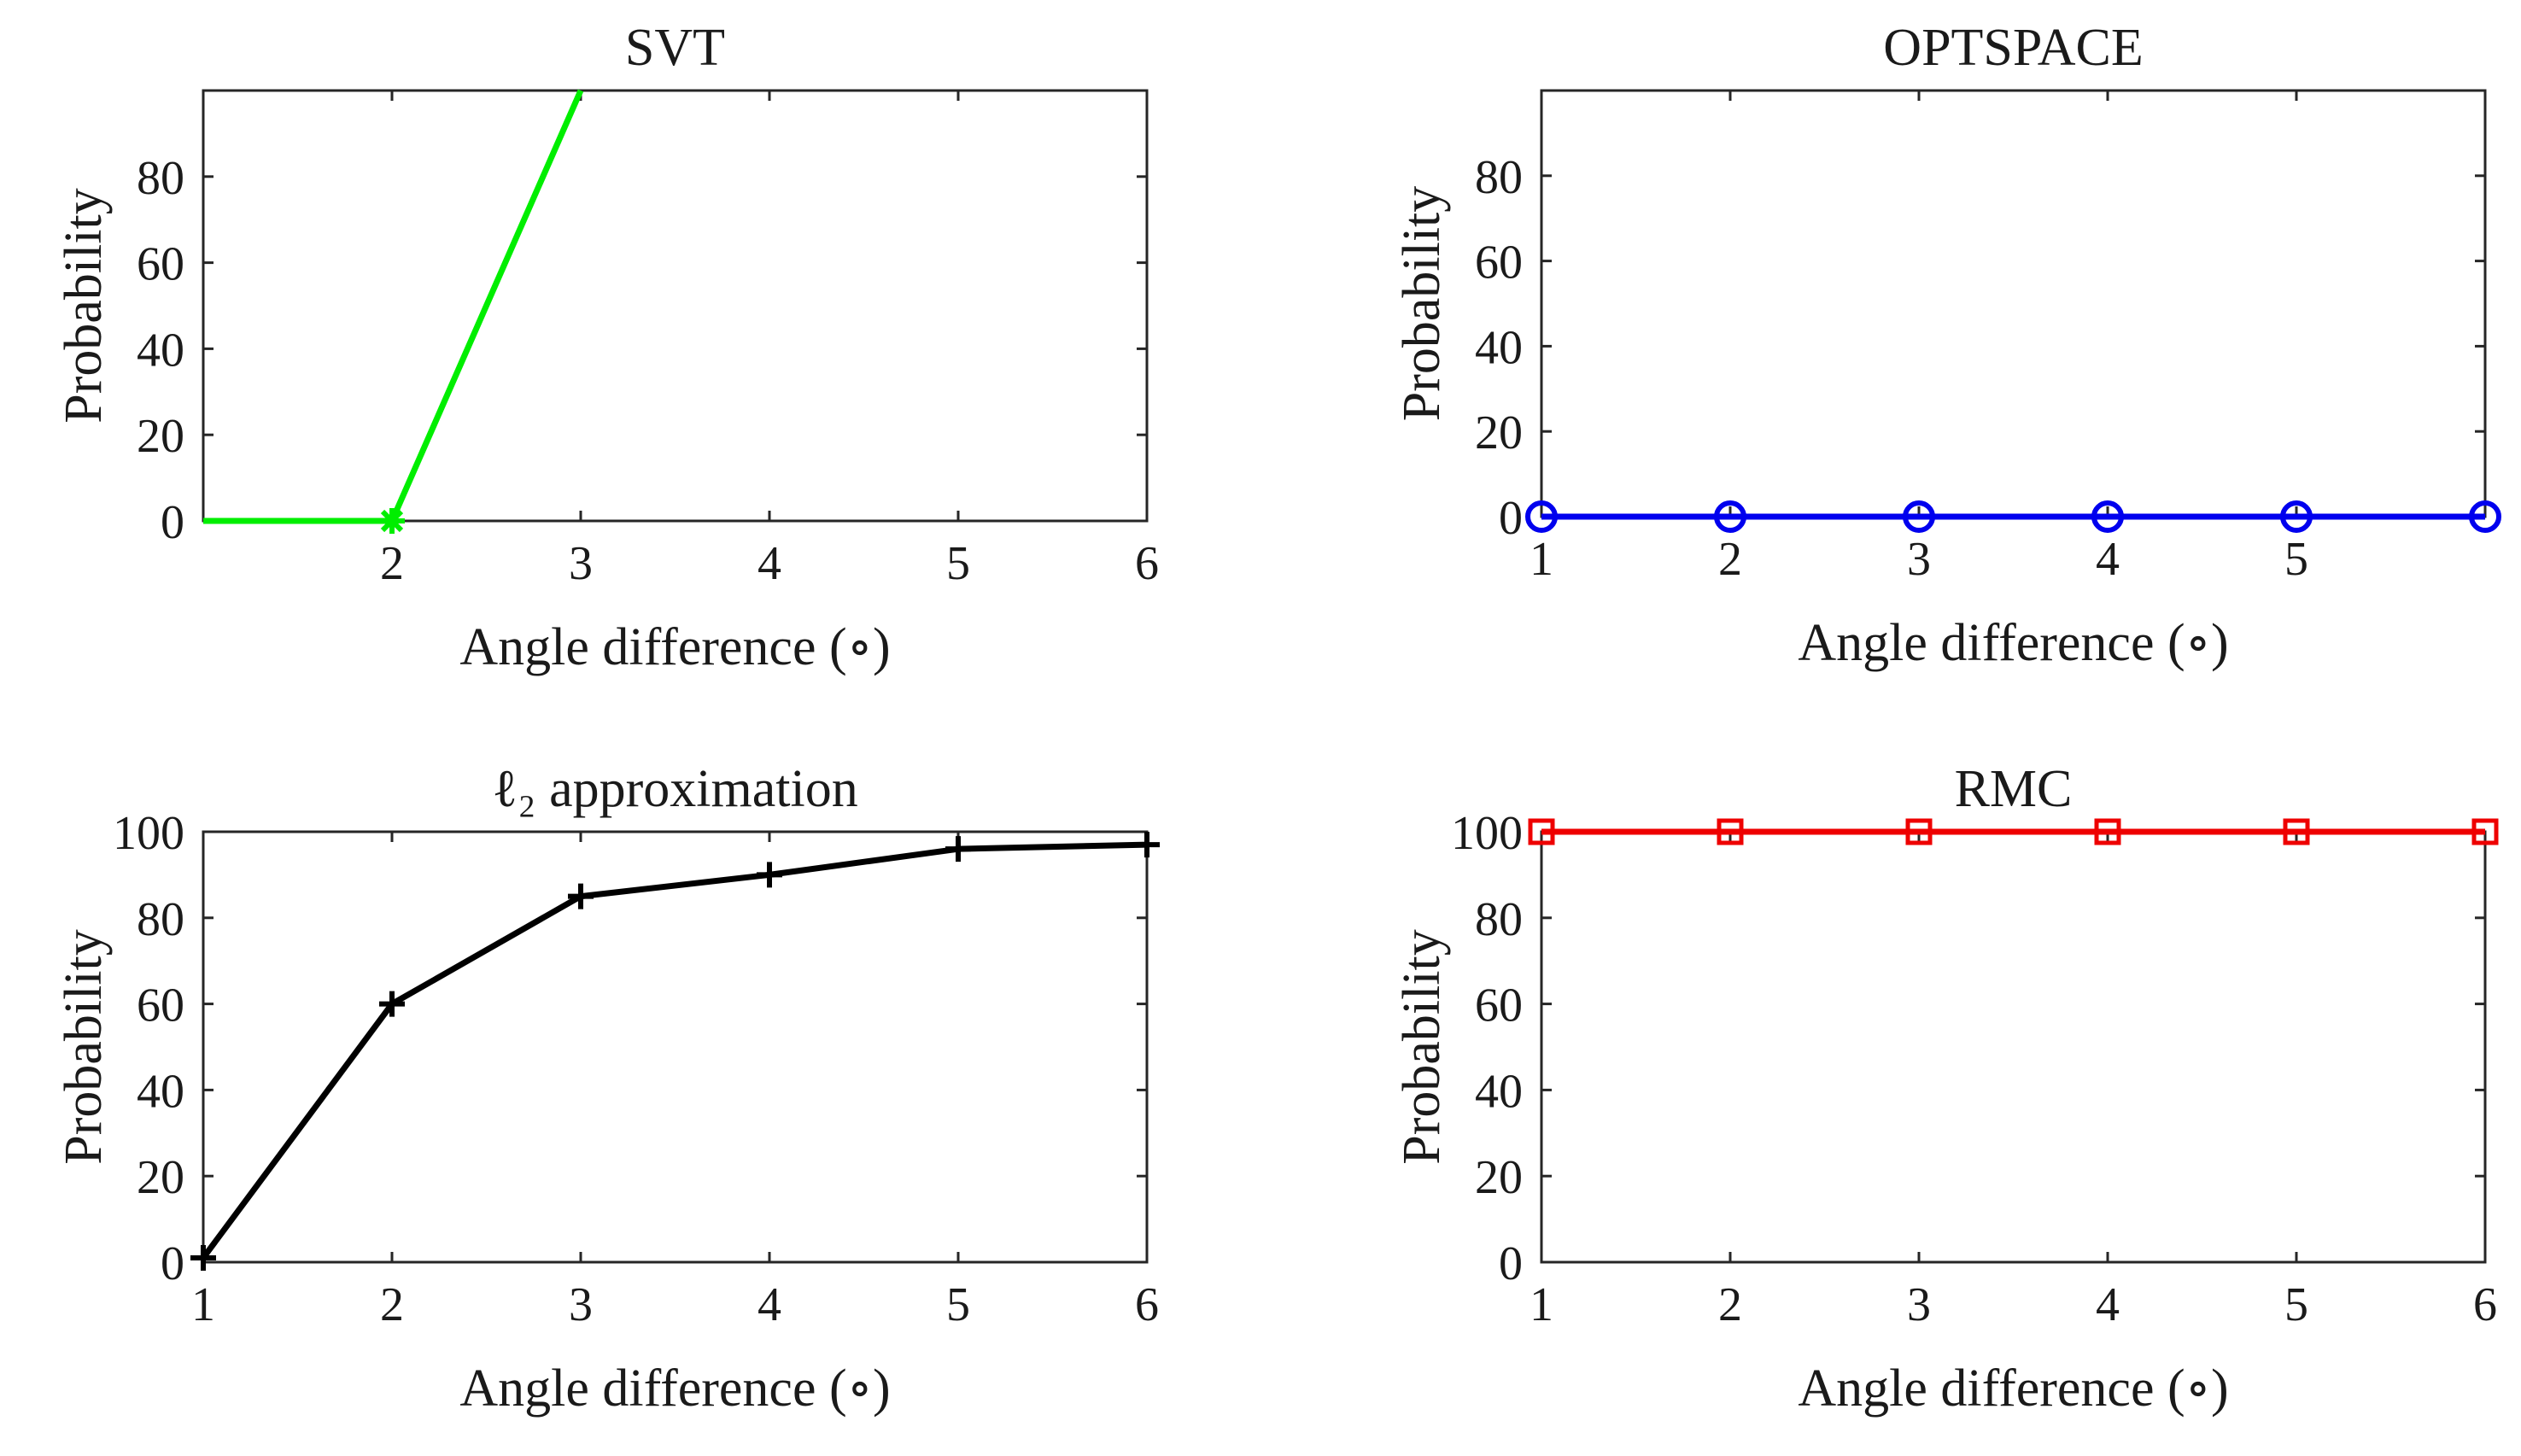 The width and height of the screenshot is (2521, 1456). What do you see at coordinates (2014, 789) in the screenshot?
I see `chart-title: RMC` at bounding box center [2014, 789].